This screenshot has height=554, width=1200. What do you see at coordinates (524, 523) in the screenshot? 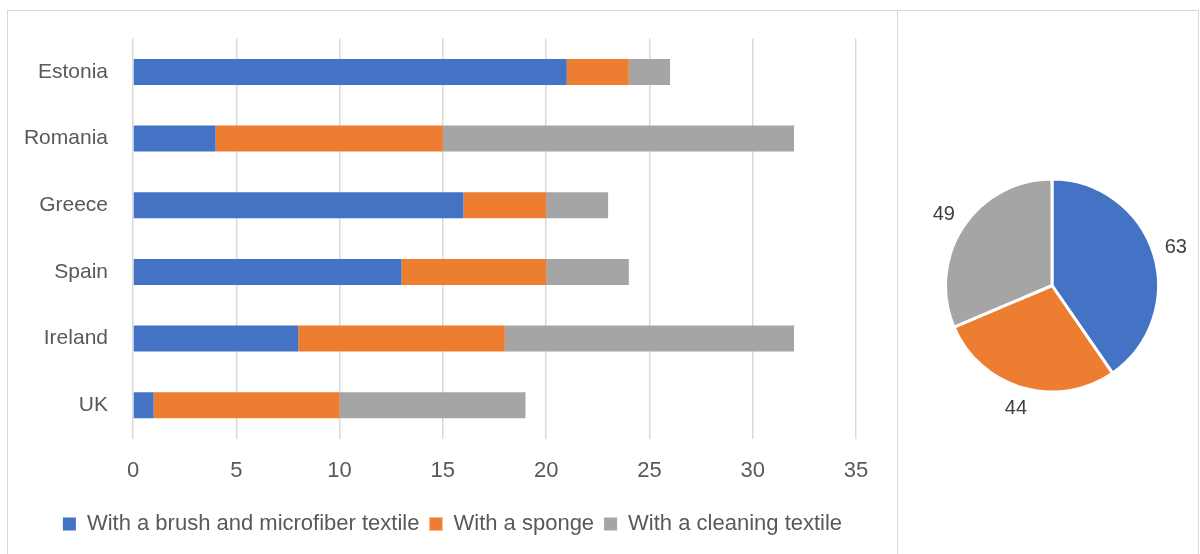
I see `legend-label: With a sponge` at bounding box center [524, 523].